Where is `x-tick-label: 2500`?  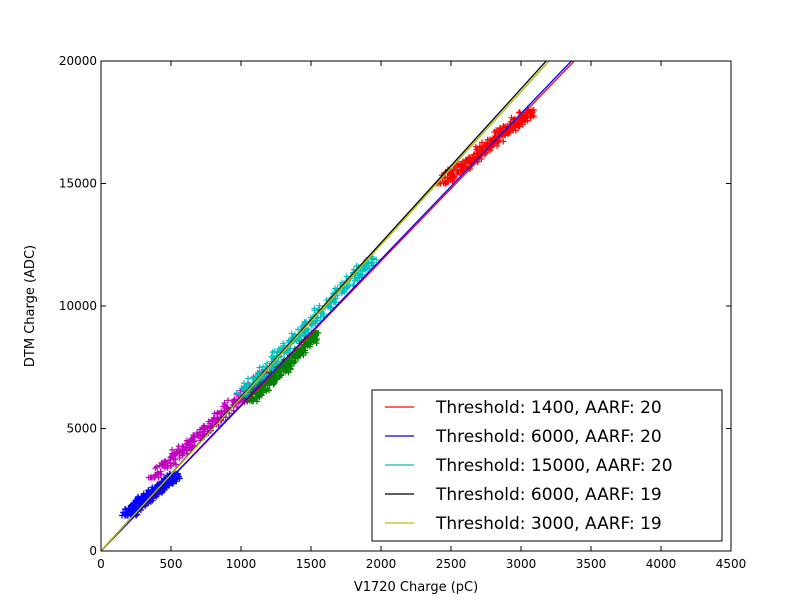
x-tick-label: 2500 is located at coordinates (451, 564).